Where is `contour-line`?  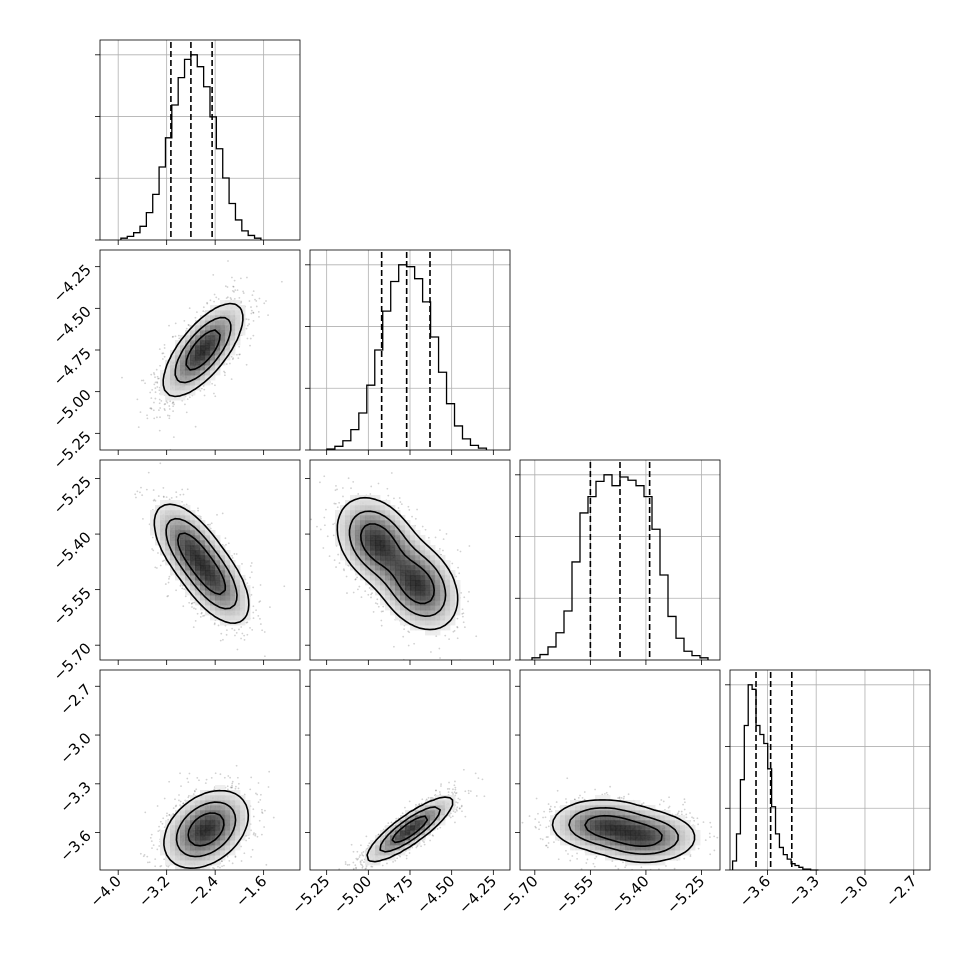
contour-line is located at coordinates (203, 350).